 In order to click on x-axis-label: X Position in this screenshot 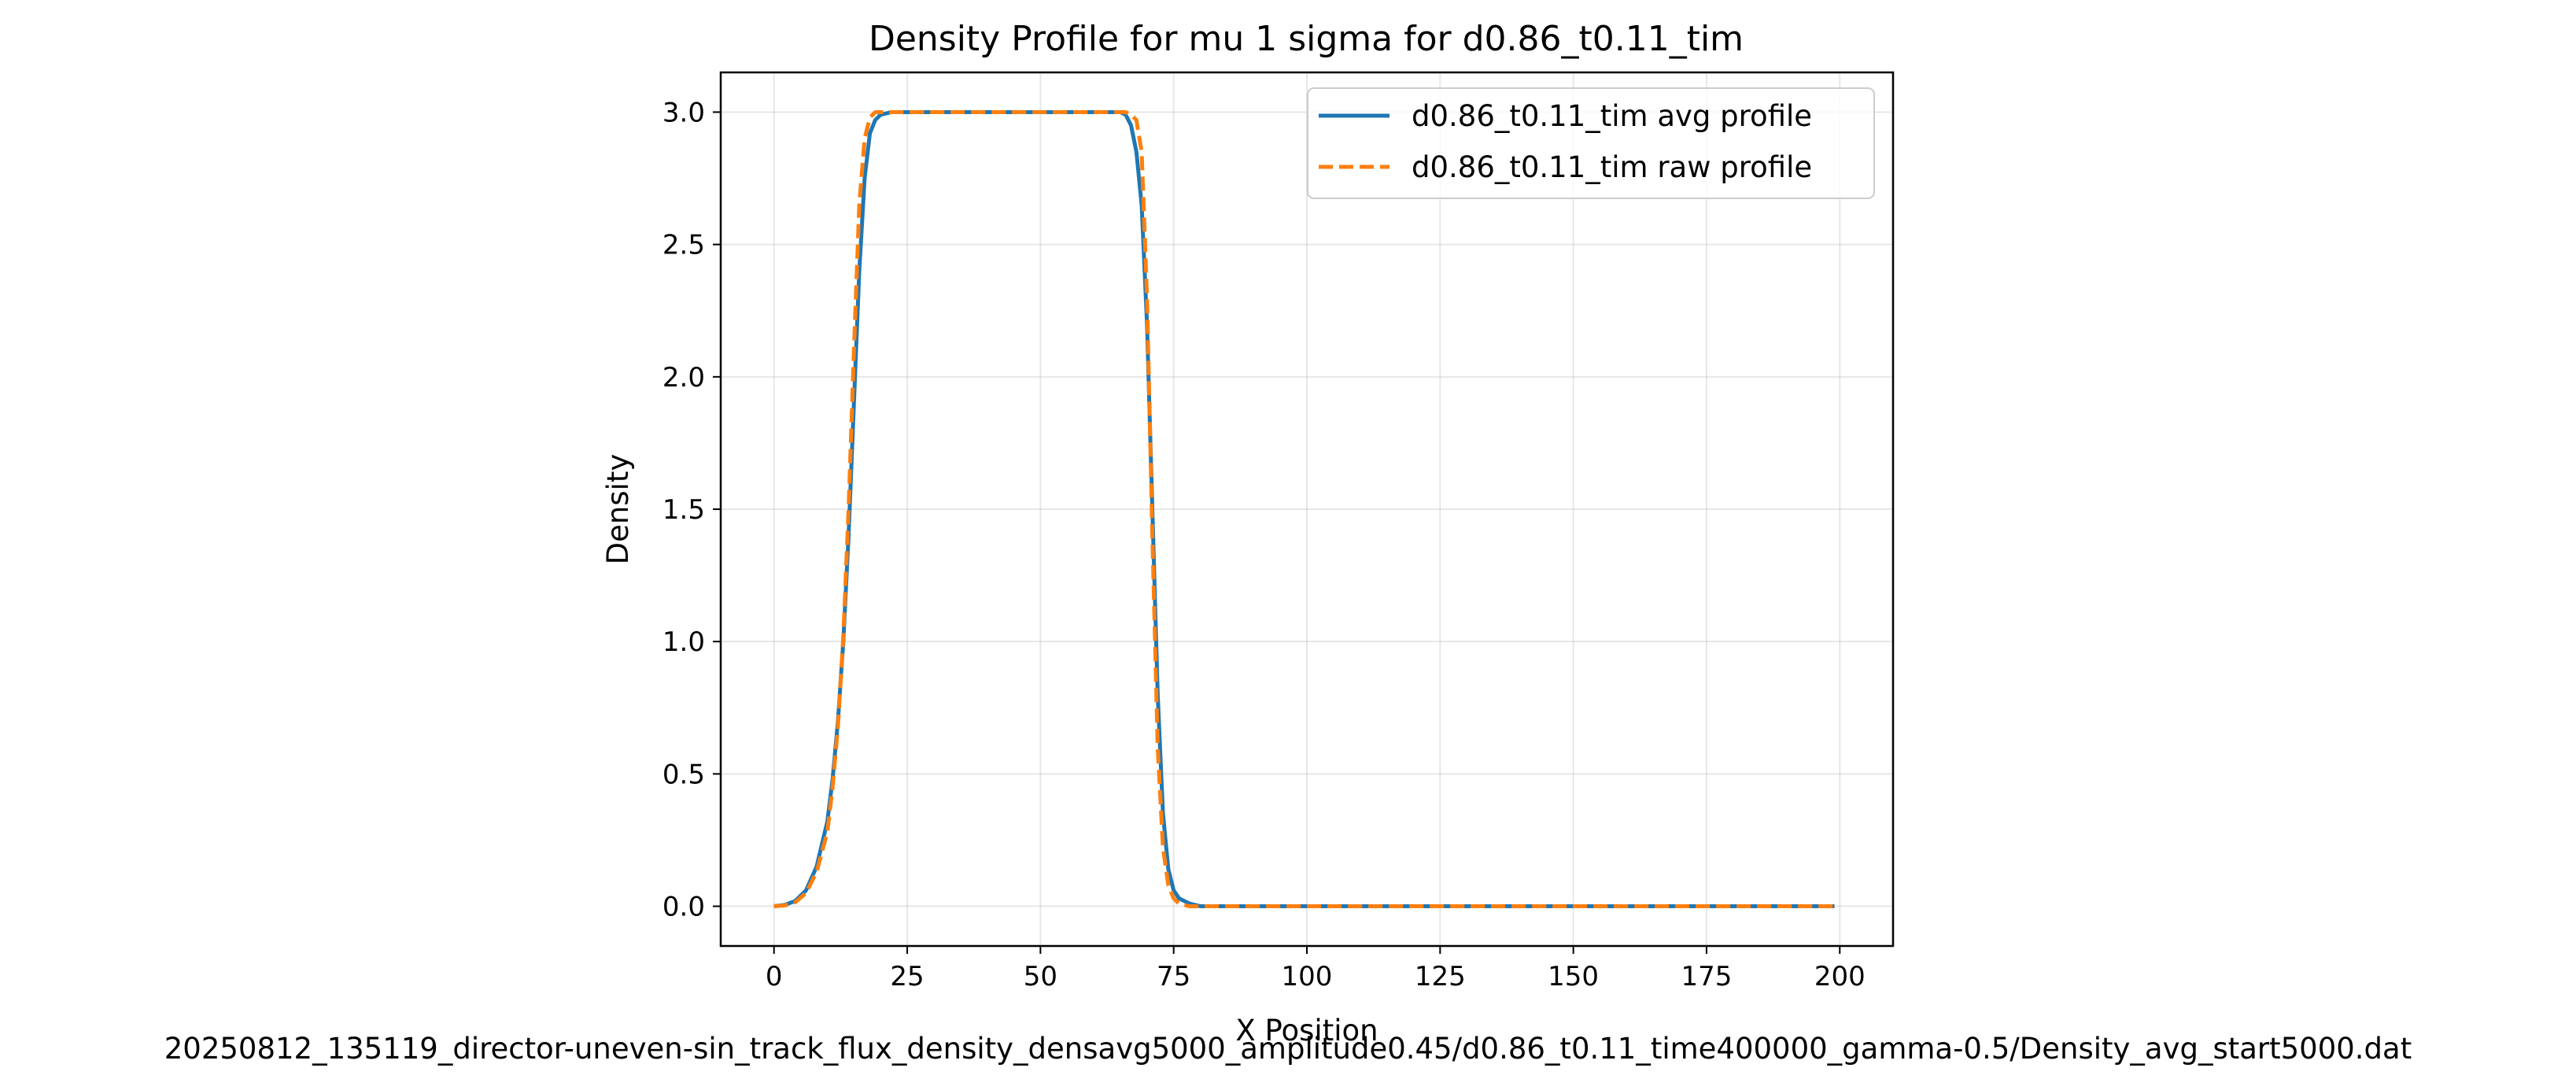, I will do `click(1306, 1031)`.